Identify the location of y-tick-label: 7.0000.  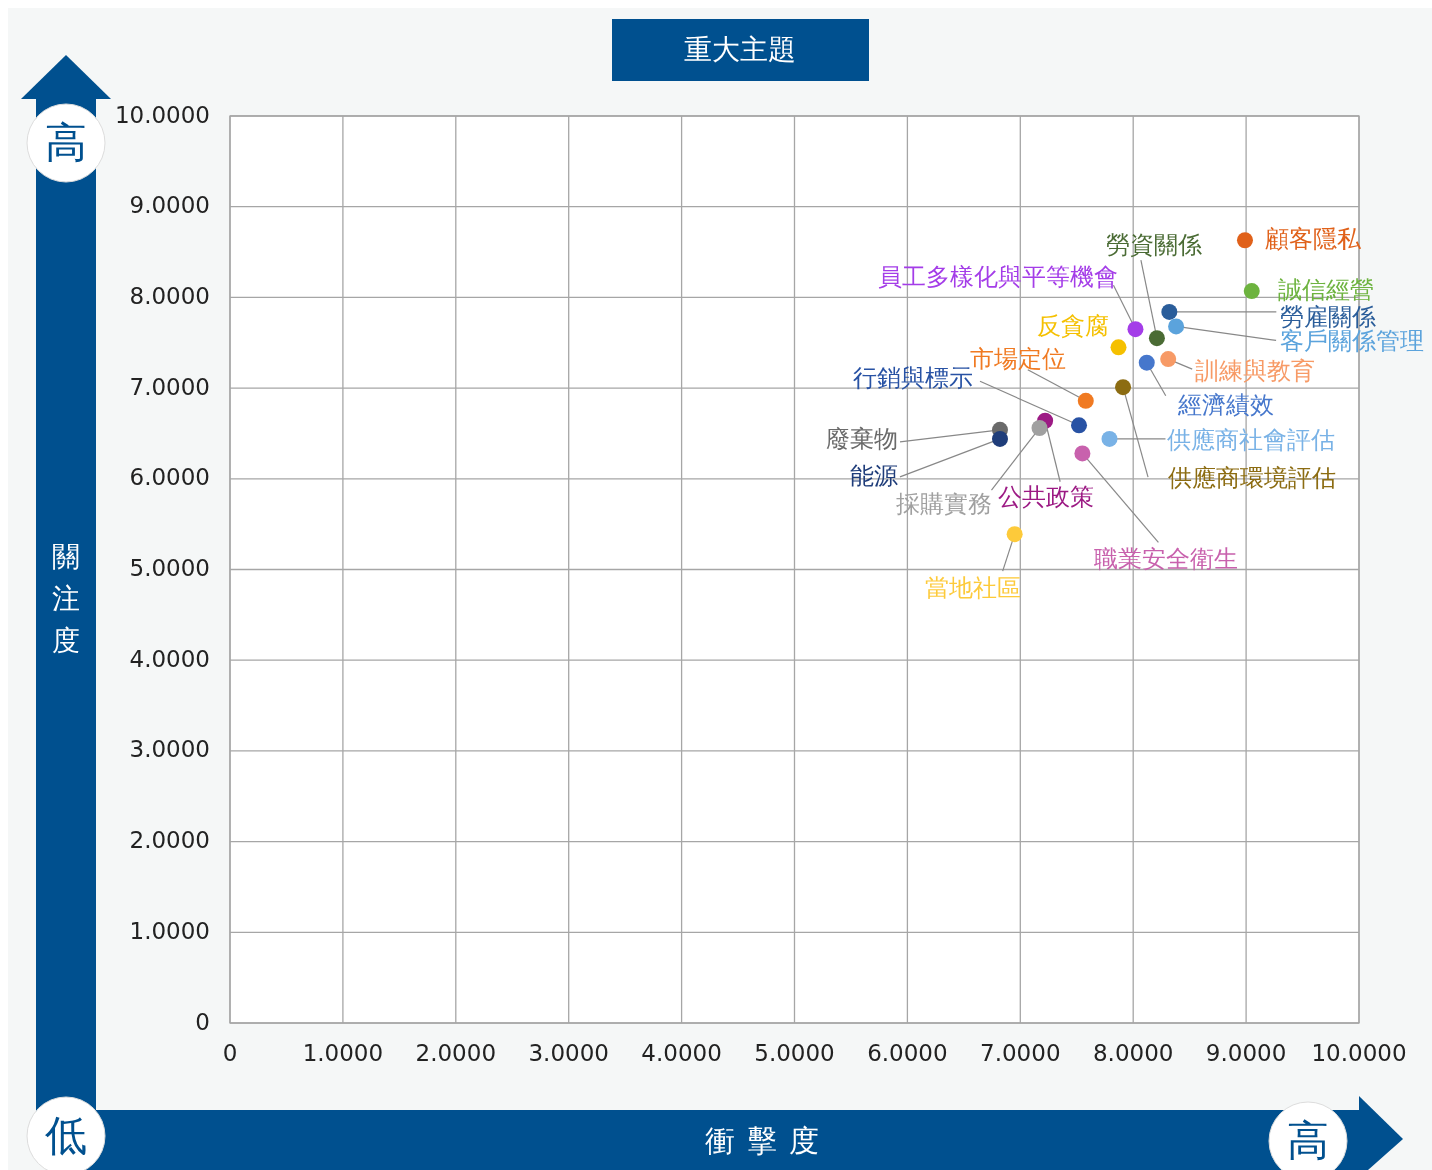
(169, 386).